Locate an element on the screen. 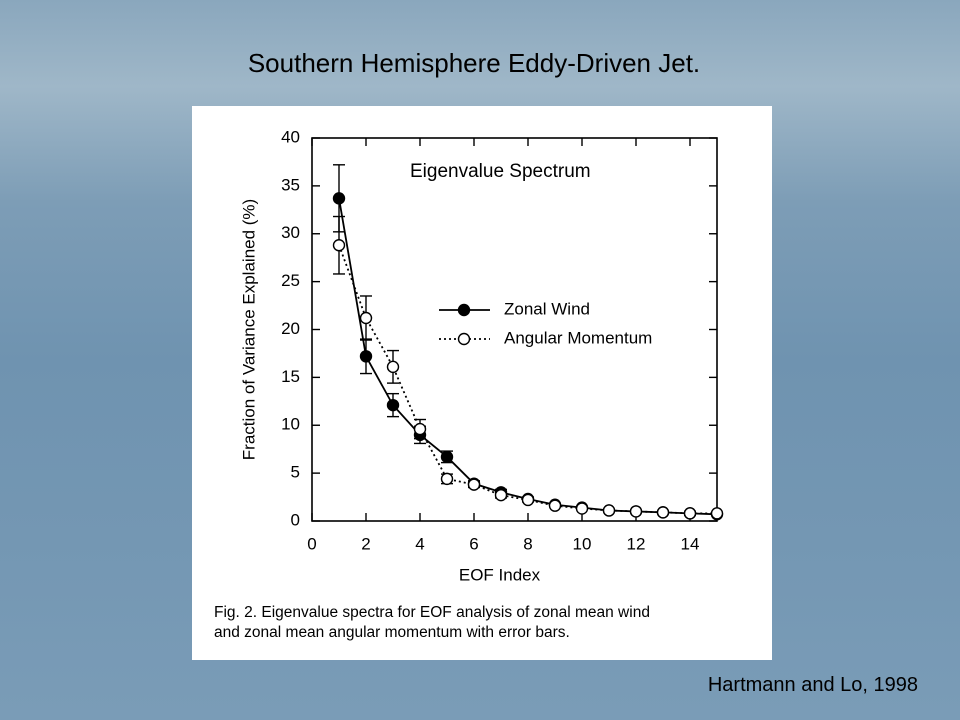  x-tick-label: 8 is located at coordinates (527, 543).